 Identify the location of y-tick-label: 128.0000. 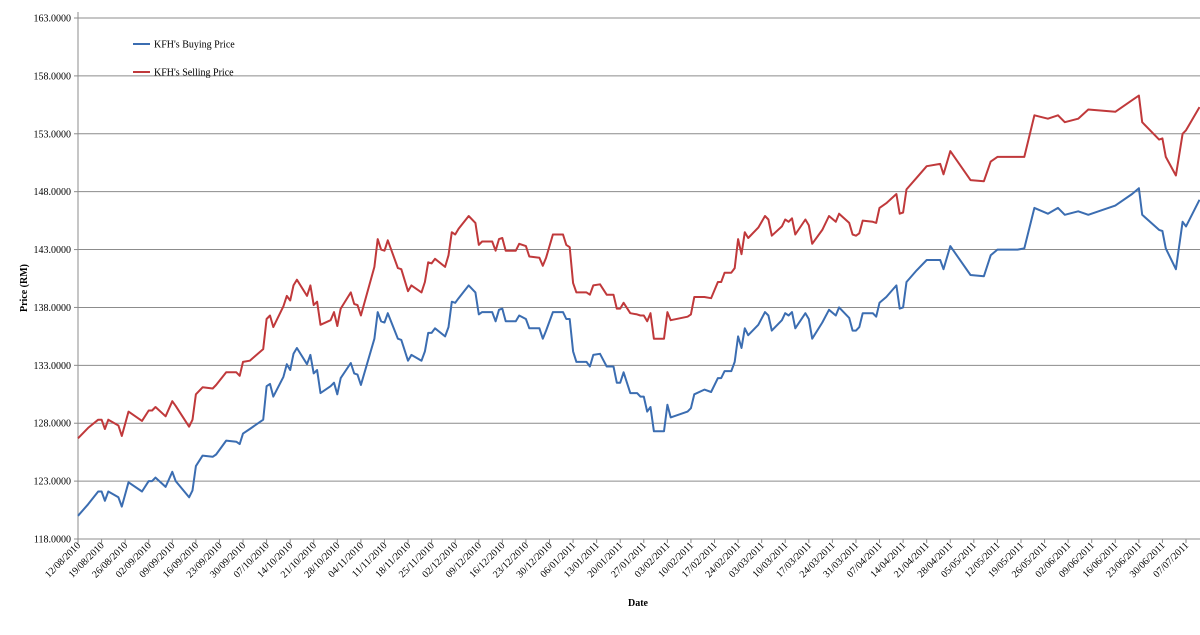
(53, 424).